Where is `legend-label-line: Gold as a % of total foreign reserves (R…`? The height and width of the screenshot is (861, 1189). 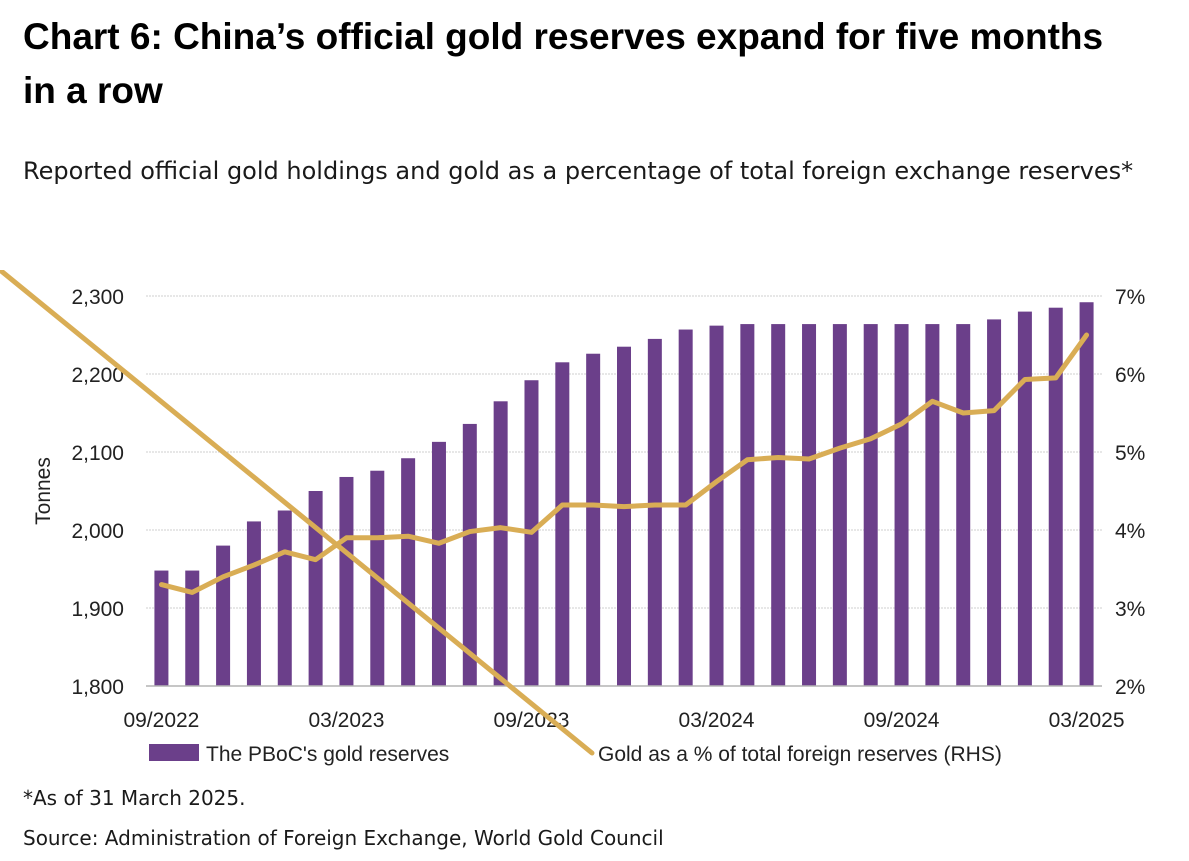 legend-label-line: Gold as a % of total foreign reserves (R… is located at coordinates (800, 754).